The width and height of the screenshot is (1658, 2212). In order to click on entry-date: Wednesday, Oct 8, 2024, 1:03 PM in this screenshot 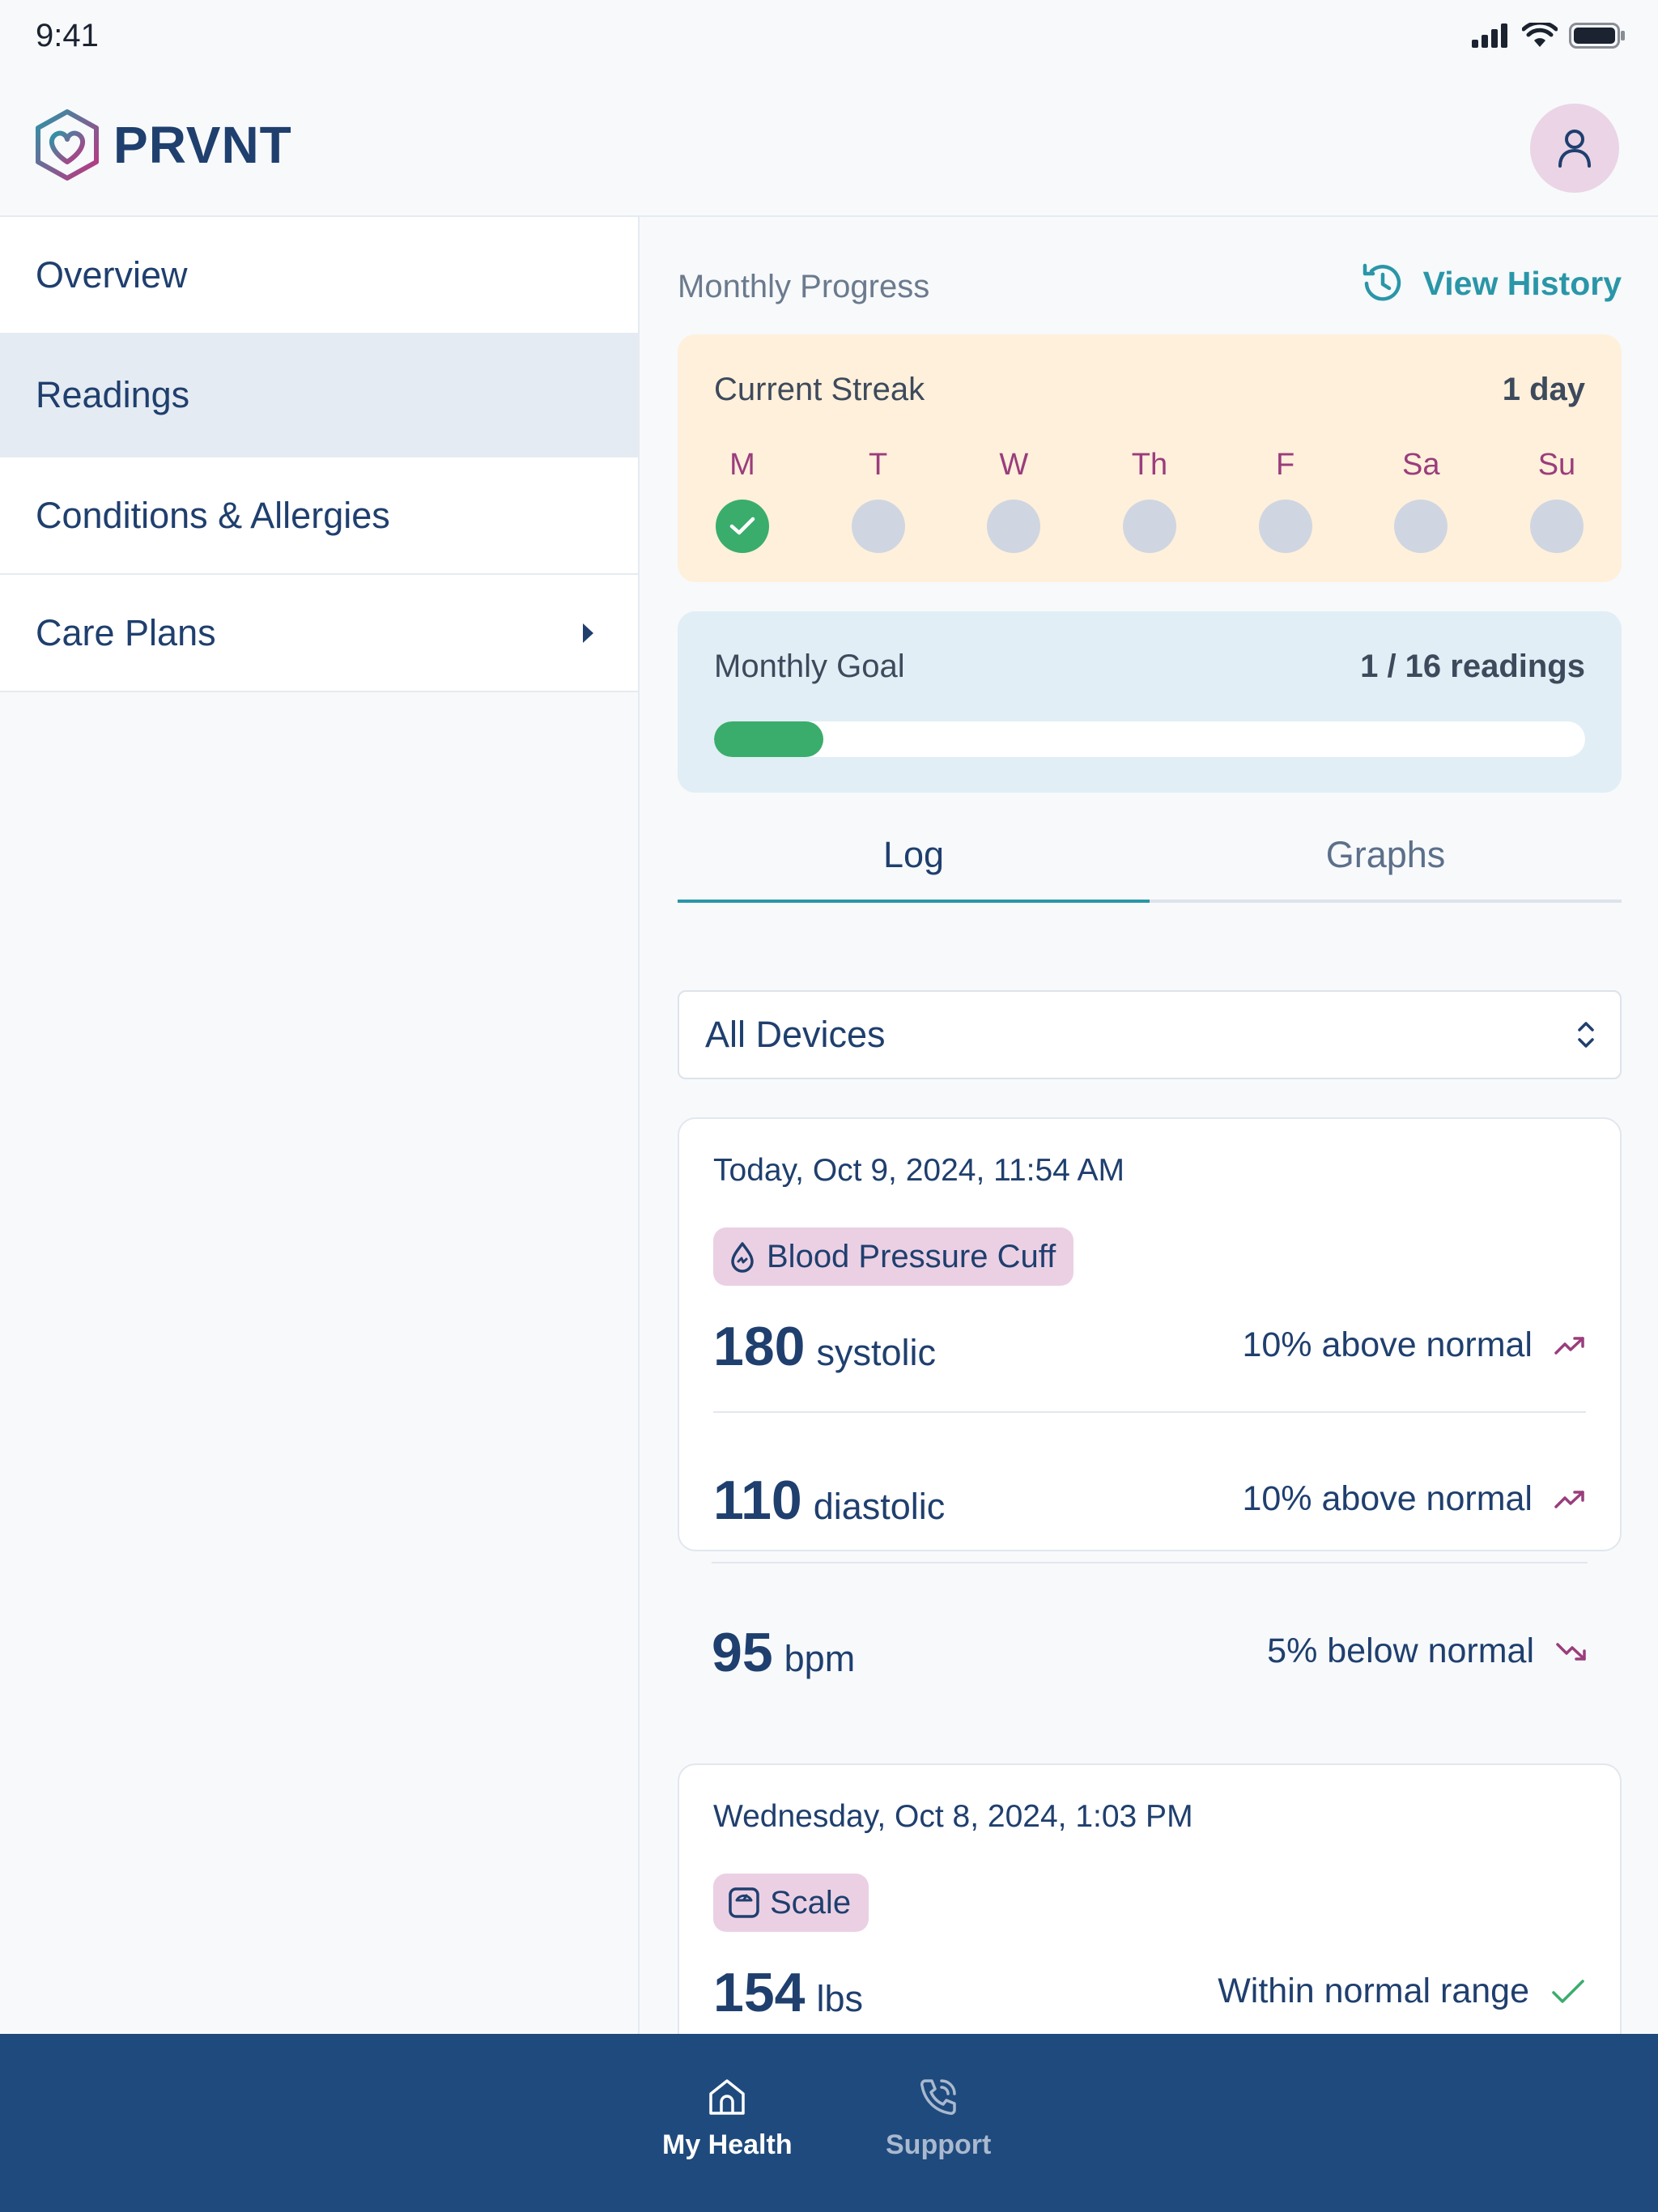, I will do `click(953, 1816)`.